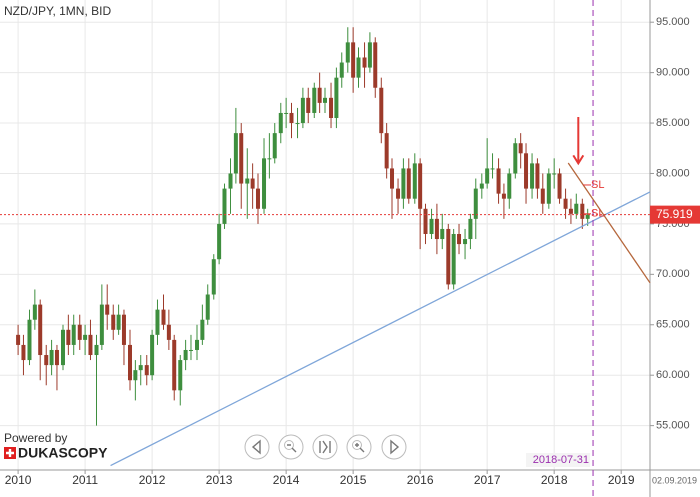 Image resolution: width=700 pixels, height=497 pixels. What do you see at coordinates (353, 480) in the screenshot?
I see `x-tick-label: 2015` at bounding box center [353, 480].